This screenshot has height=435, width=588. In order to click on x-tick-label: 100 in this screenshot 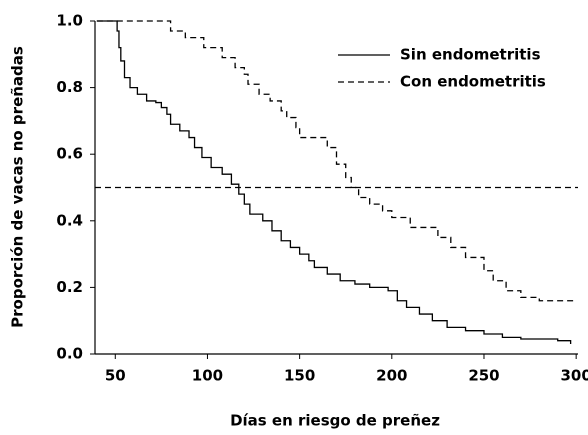, I will do `click(207, 376)`.